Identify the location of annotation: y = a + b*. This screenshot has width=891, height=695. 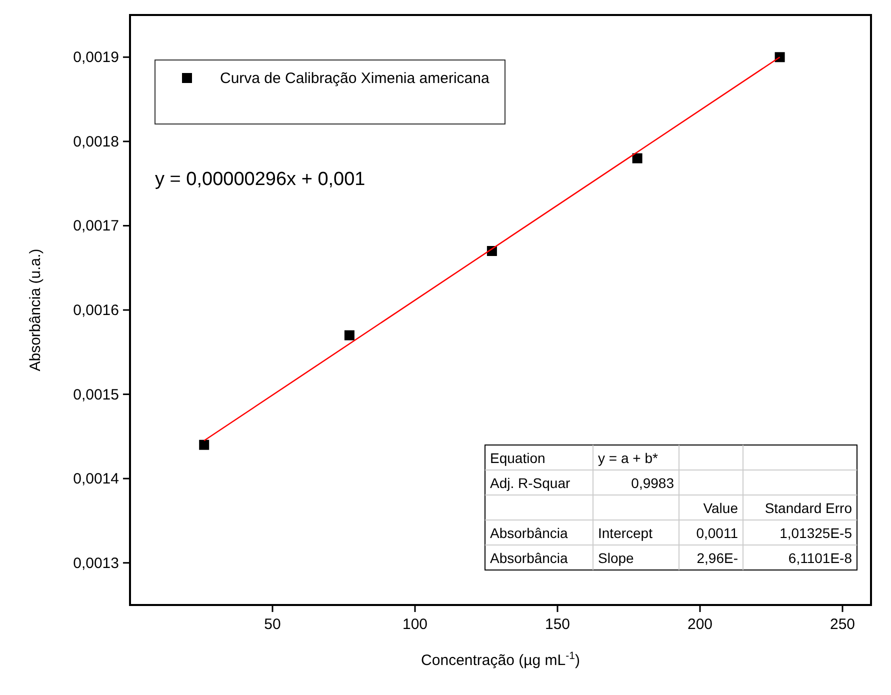
(628, 458).